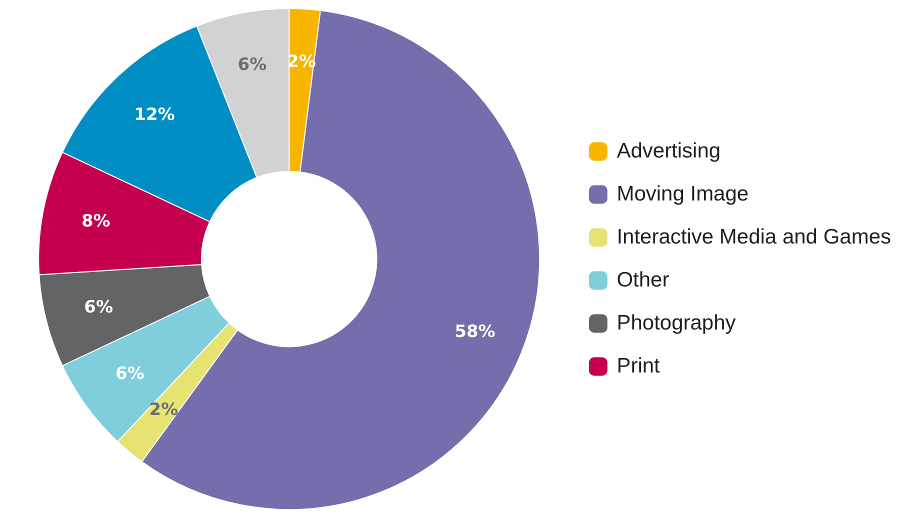 The height and width of the screenshot is (518, 909). Describe the element at coordinates (95, 222) in the screenshot. I see `data-label: 8%` at that location.